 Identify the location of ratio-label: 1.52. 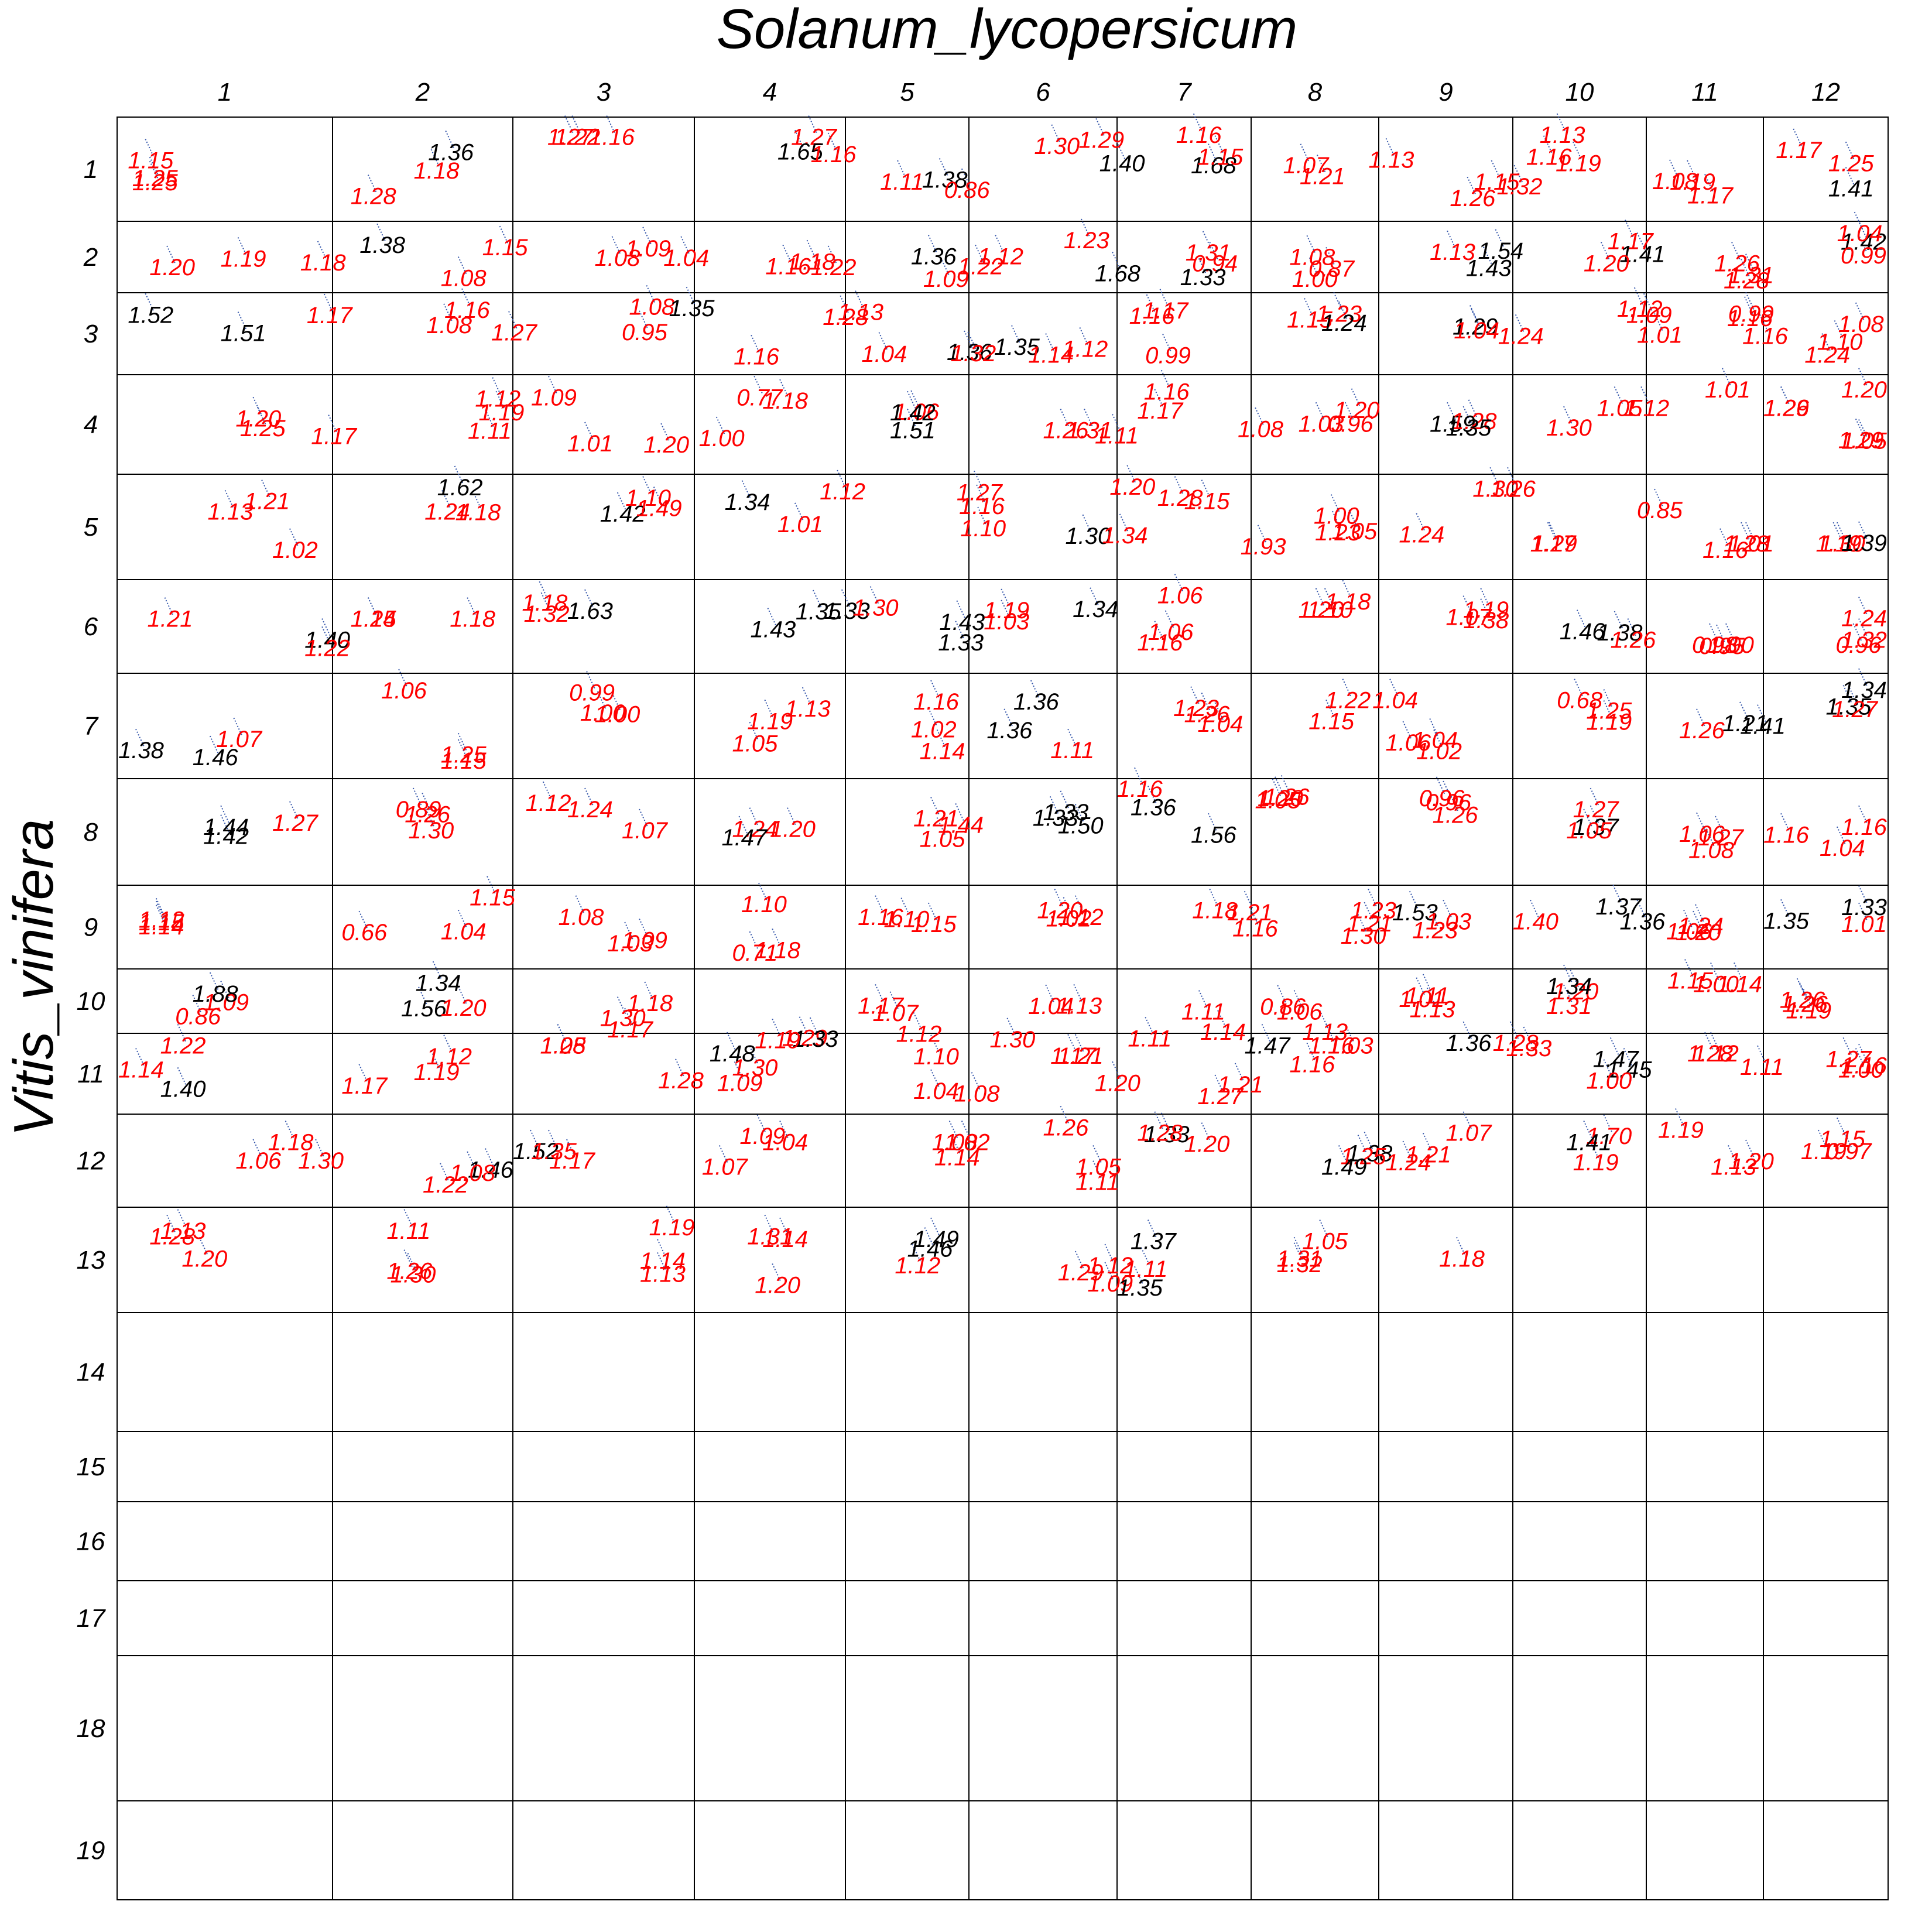
(536, 1151).